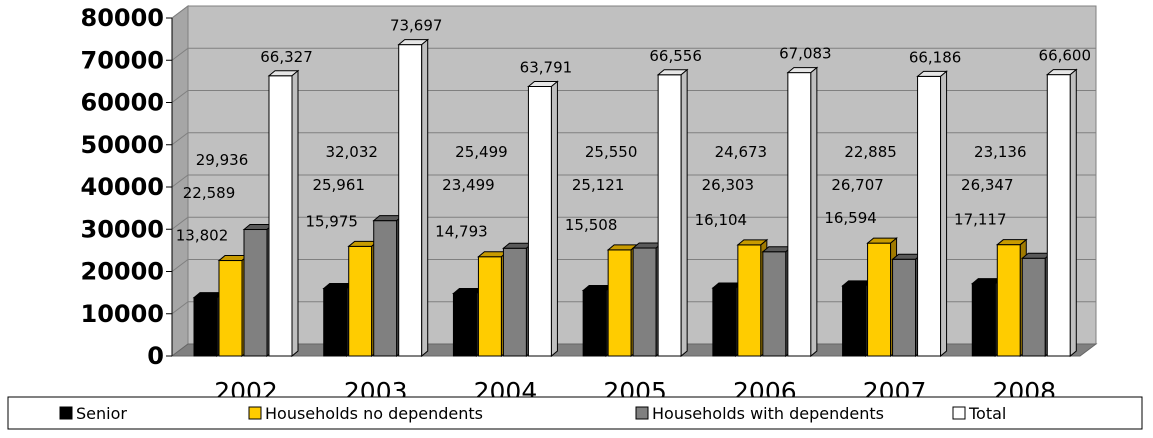  Describe the element at coordinates (728, 185) in the screenshot. I see `data-label-households-no-dependents-2006: 26,303` at that location.